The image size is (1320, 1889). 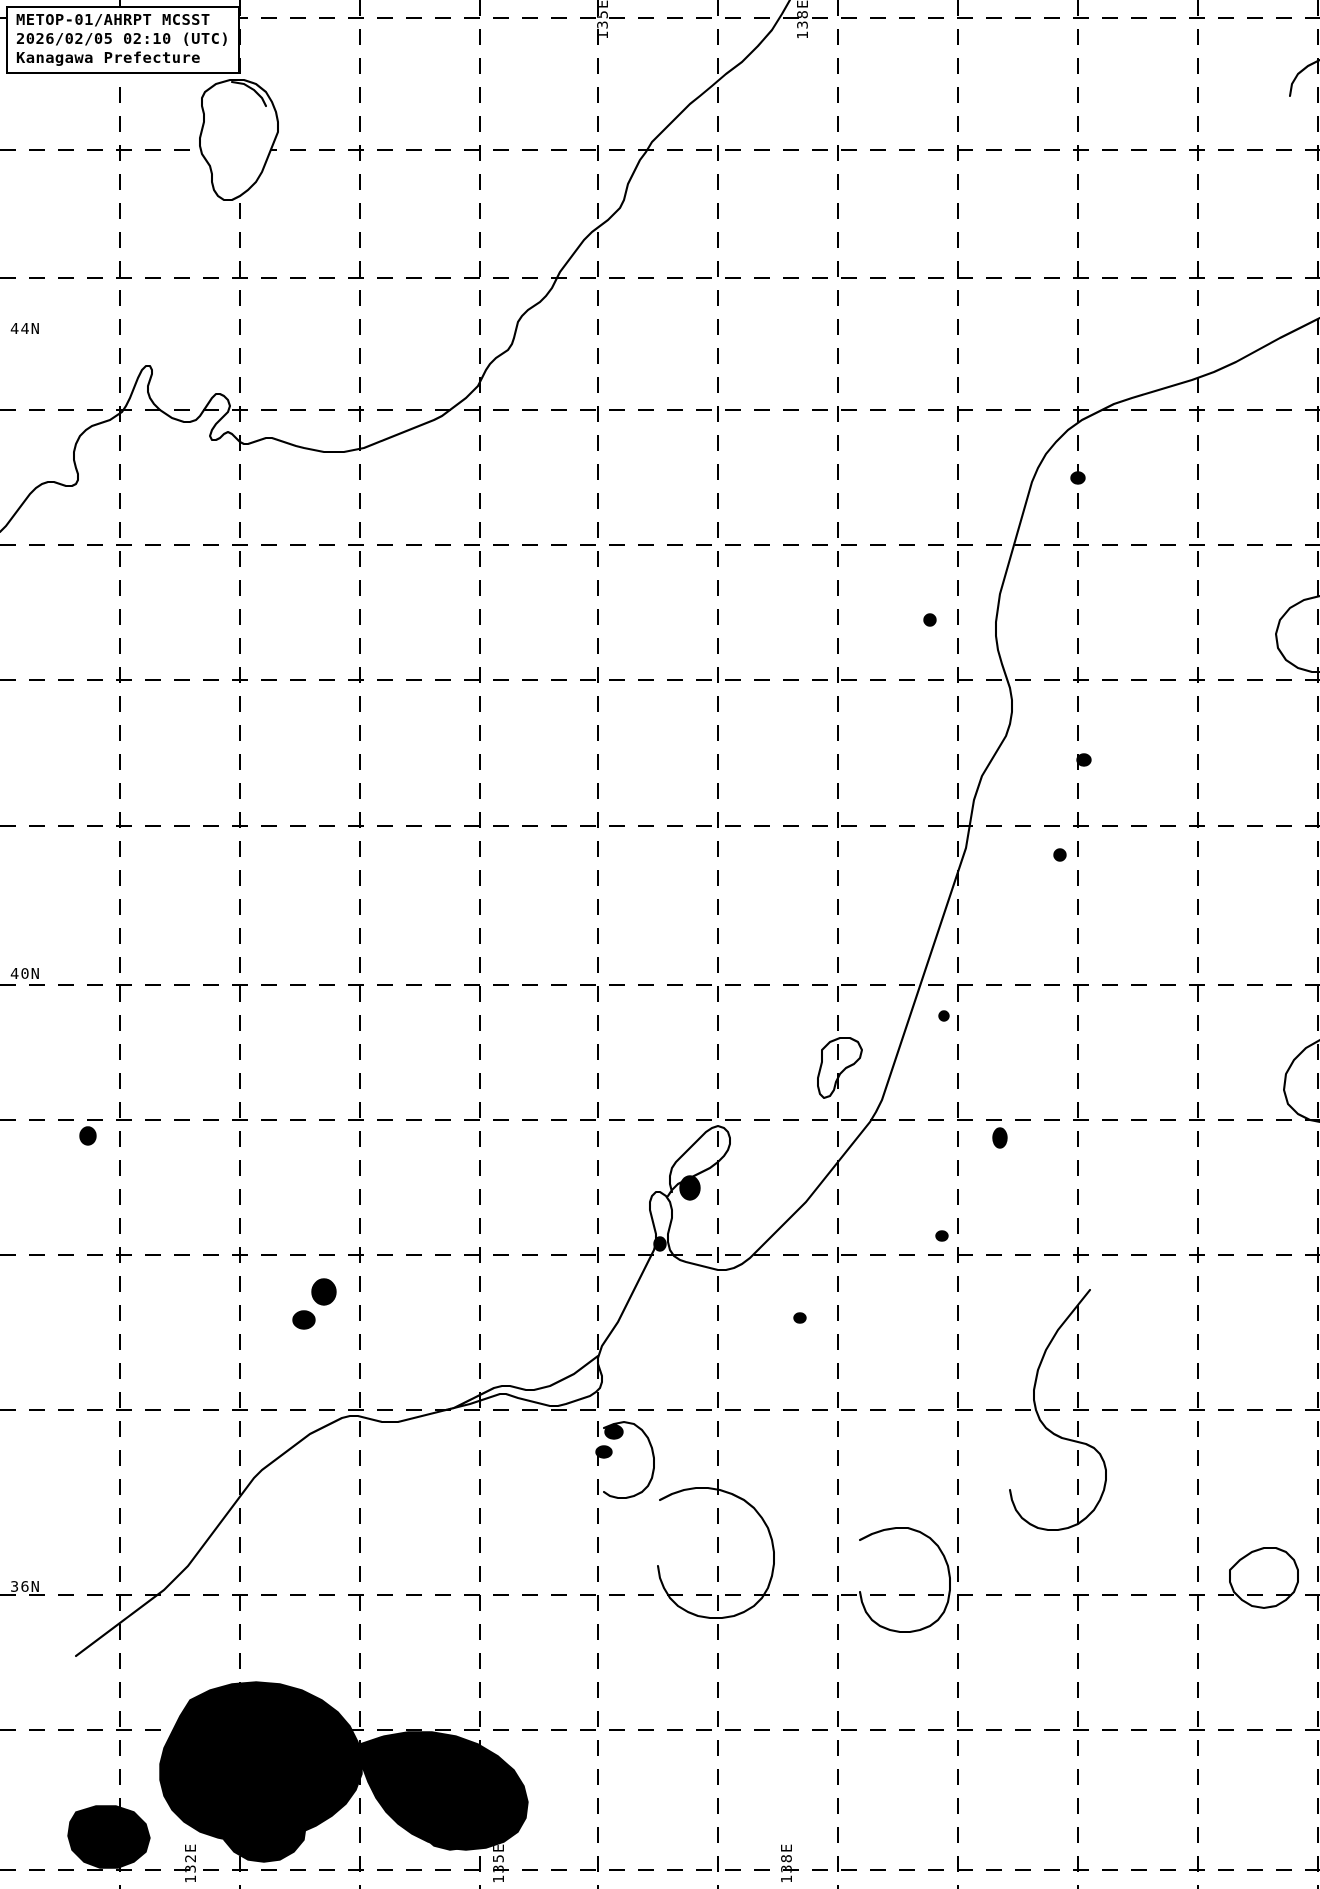 I want to click on lon-label-bottom-132e: 132E, so click(x=191, y=1863).